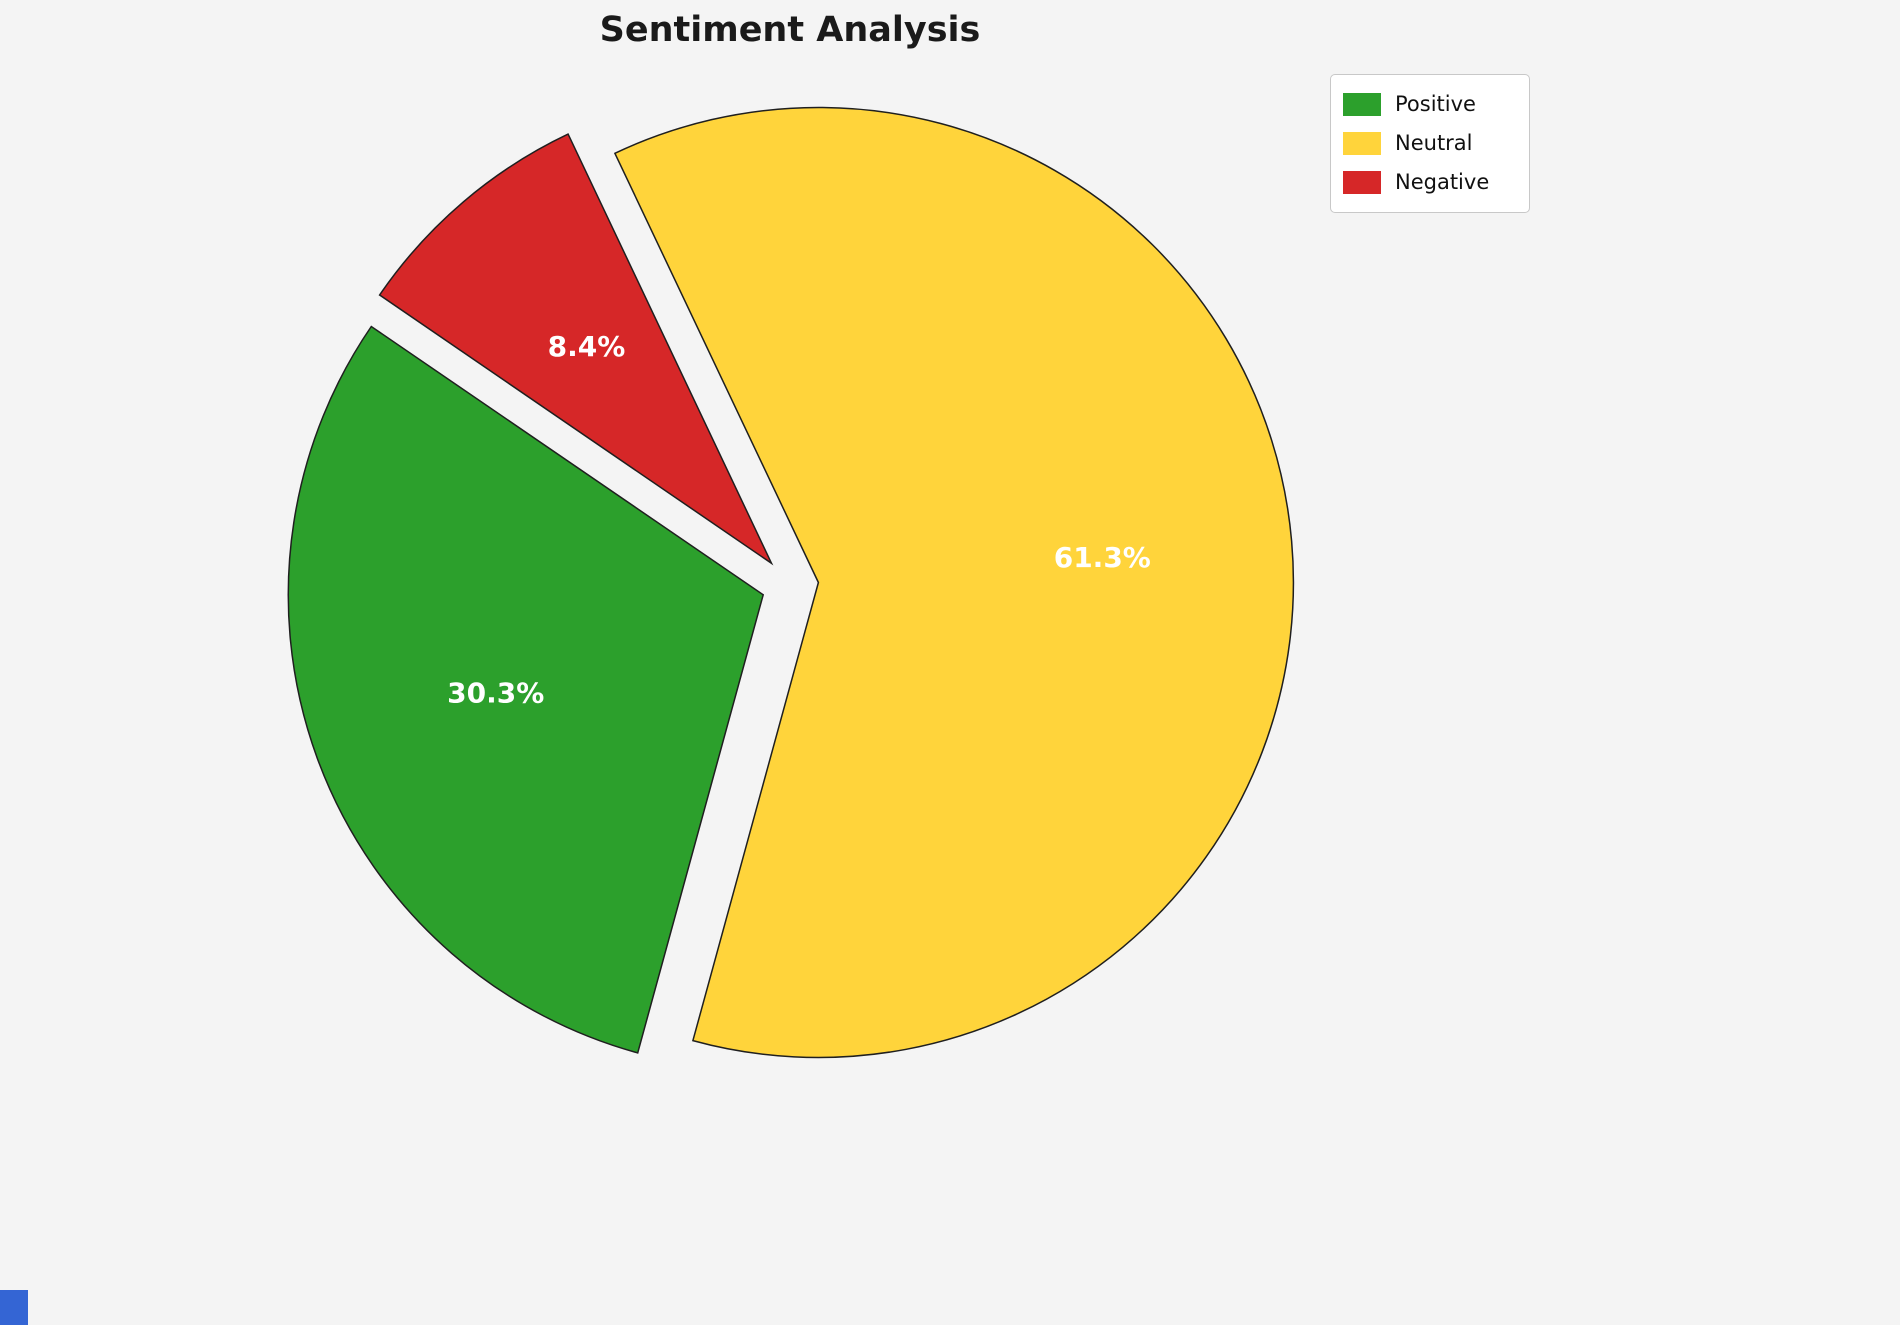 The width and height of the screenshot is (1900, 1325). Describe the element at coordinates (1102, 557) in the screenshot. I see `pct-label-neutral: 61.3%` at that location.